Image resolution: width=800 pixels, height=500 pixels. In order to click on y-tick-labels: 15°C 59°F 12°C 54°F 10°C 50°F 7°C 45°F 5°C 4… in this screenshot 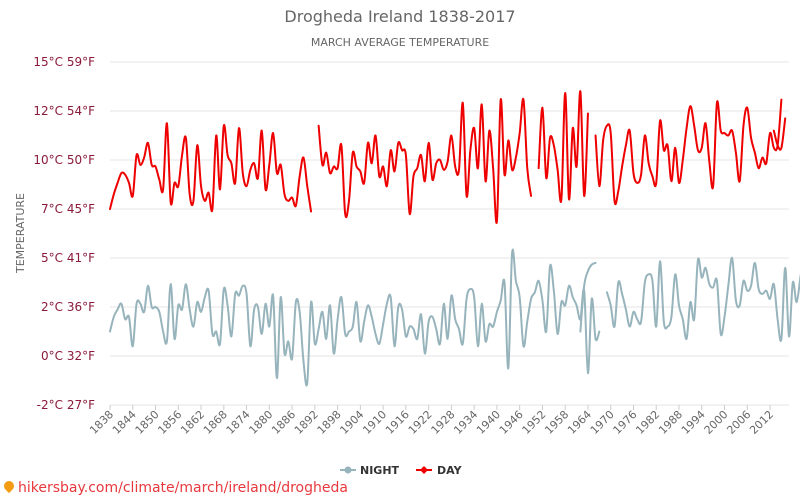, I will do `click(64, 233)`.